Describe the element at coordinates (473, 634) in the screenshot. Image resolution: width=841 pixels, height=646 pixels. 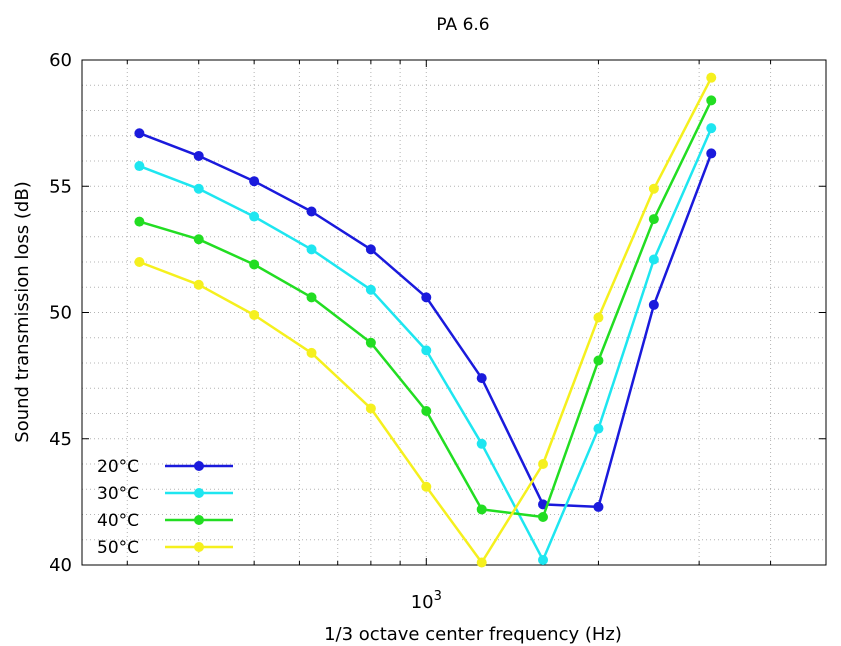
I see `x-axis-label: 1/3 octave center frequency (Hz)` at that location.